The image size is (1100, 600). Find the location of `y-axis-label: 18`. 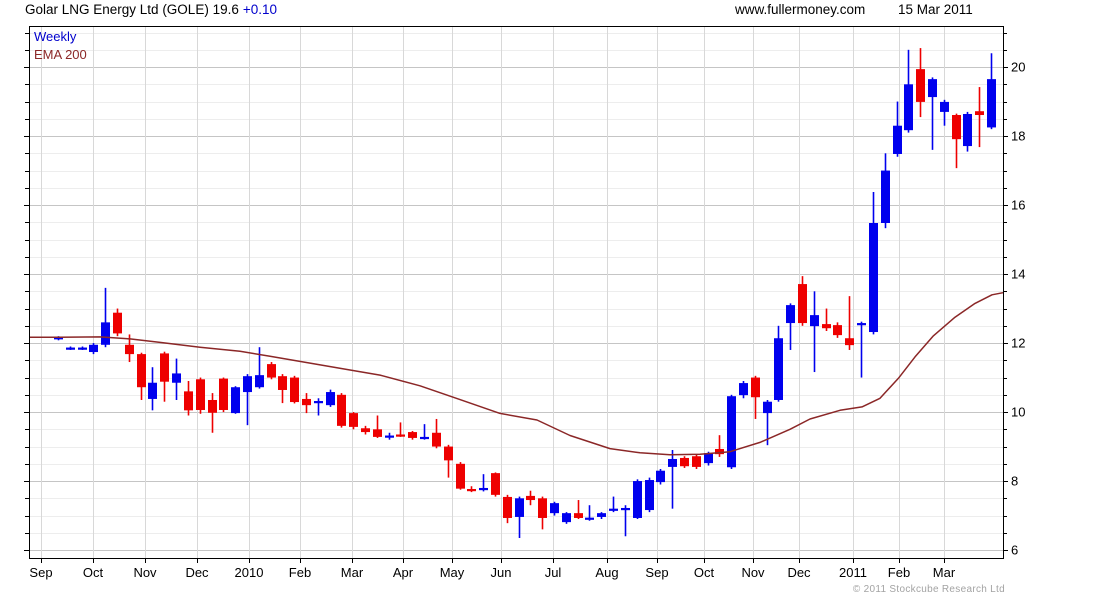

y-axis-label: 18 is located at coordinates (1018, 136).